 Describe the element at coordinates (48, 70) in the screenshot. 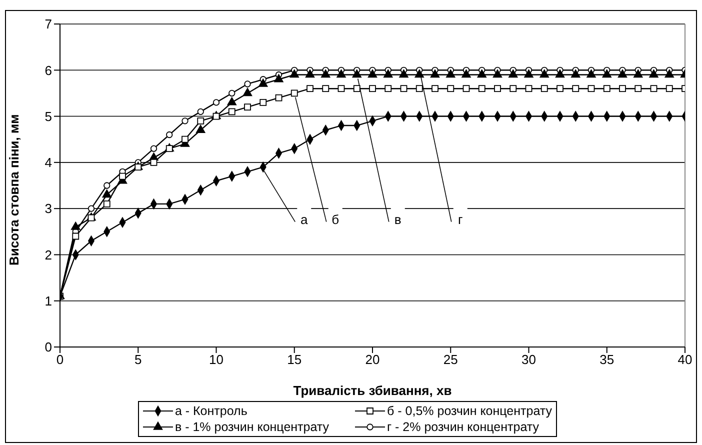

I see `y-tick-label: 6` at that location.